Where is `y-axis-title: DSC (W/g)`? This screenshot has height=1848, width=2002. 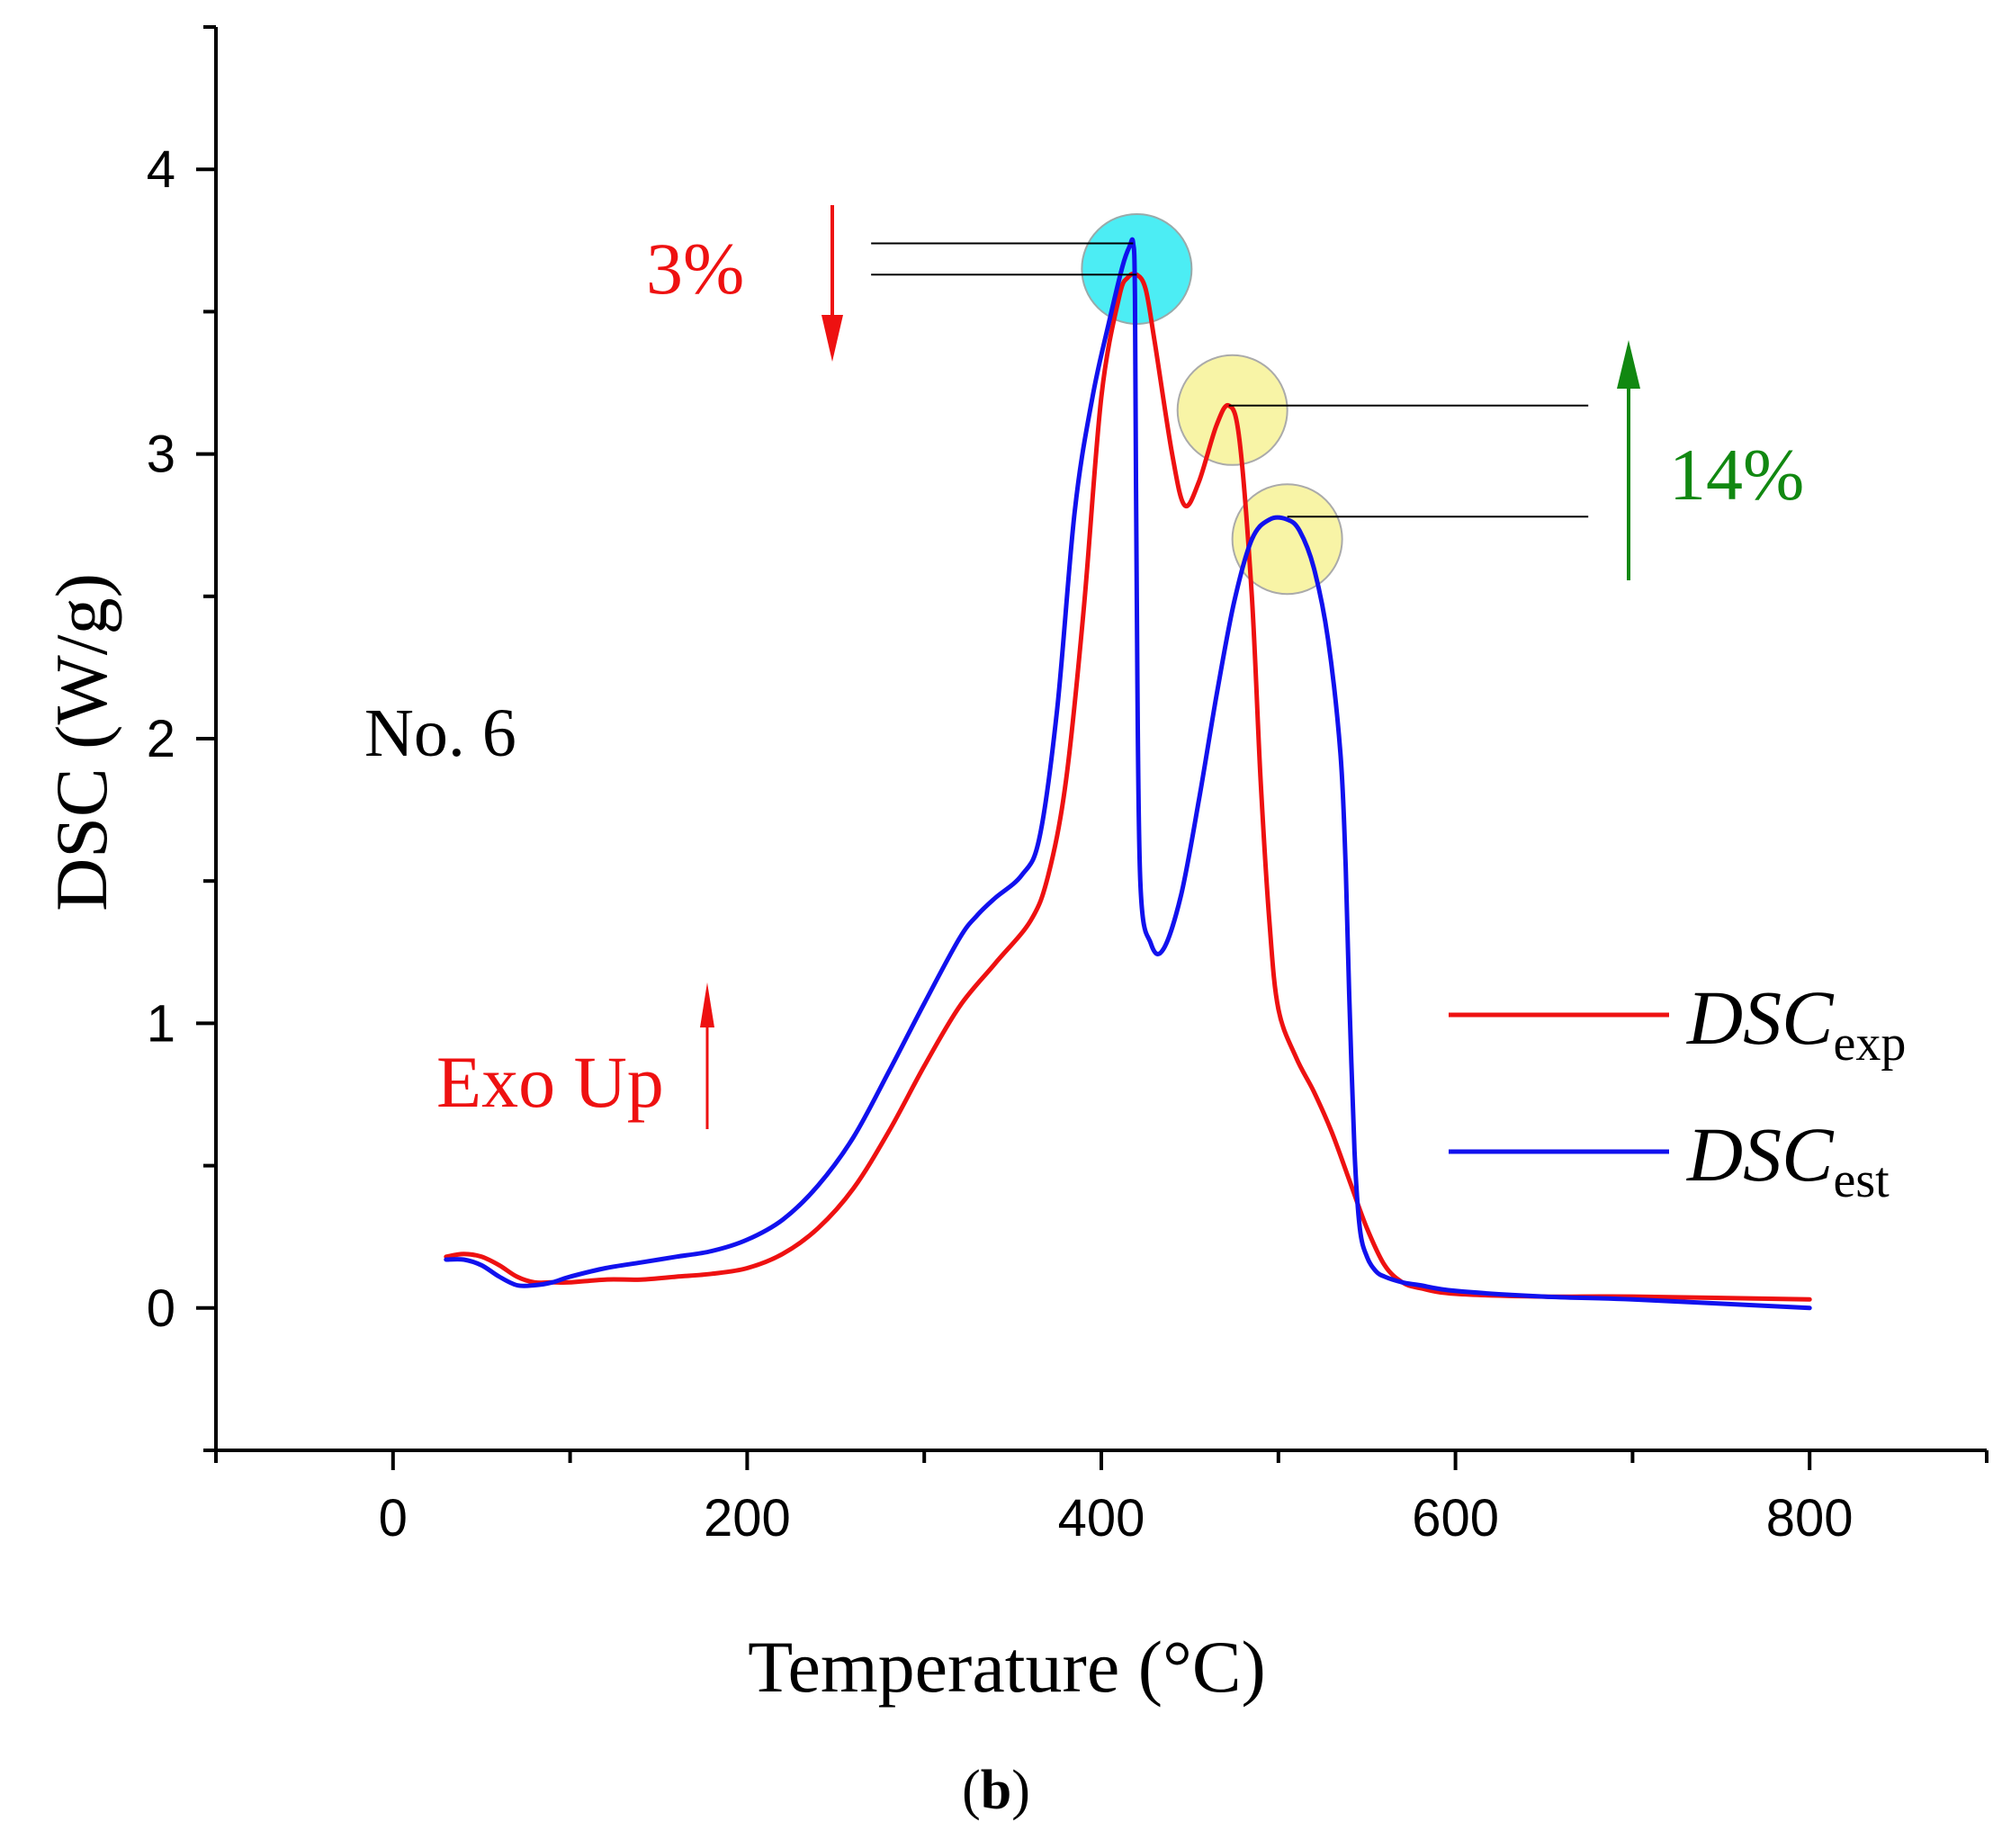 y-axis-title: DSC (W/g) is located at coordinates (81, 742).